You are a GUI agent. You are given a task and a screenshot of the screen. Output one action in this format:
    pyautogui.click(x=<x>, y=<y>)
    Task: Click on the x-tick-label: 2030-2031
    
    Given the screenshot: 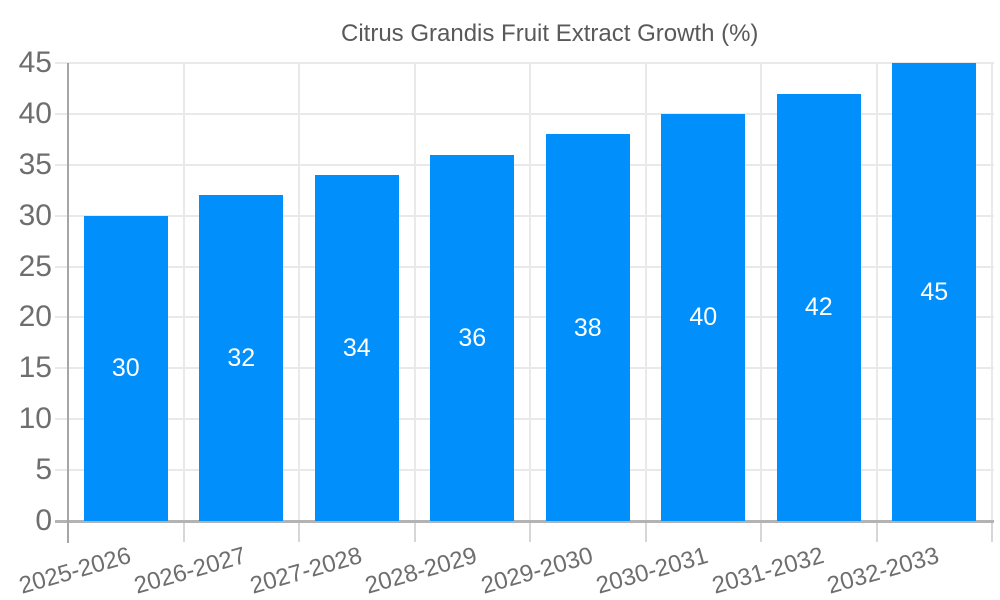 What is the action you would take?
    pyautogui.click(x=652, y=571)
    